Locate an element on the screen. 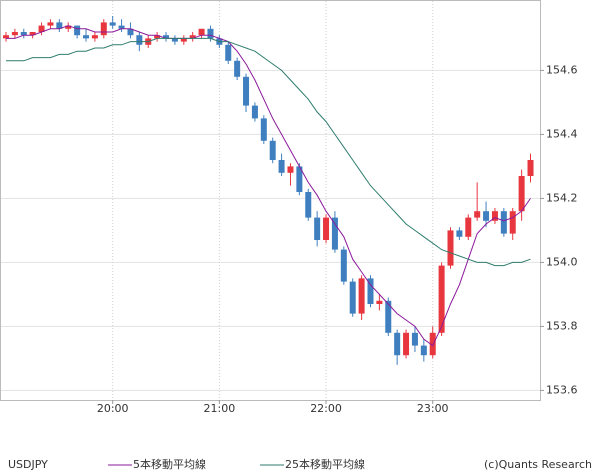 The width and height of the screenshot is (600, 475). y-tick-label: 154.0 is located at coordinates (562, 261).